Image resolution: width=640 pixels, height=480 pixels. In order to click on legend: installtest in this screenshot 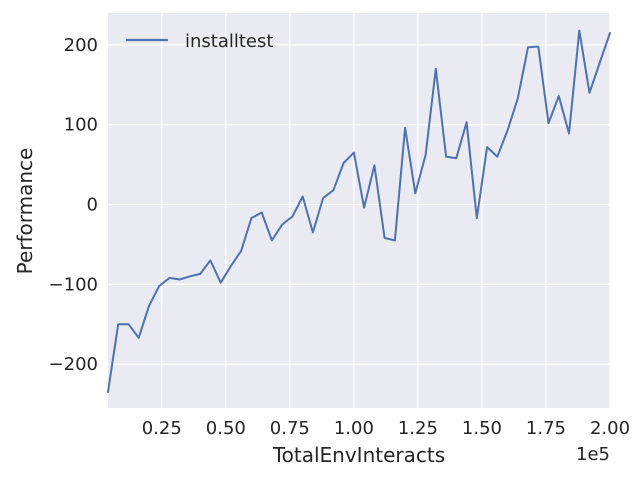, I will do `click(199, 41)`.